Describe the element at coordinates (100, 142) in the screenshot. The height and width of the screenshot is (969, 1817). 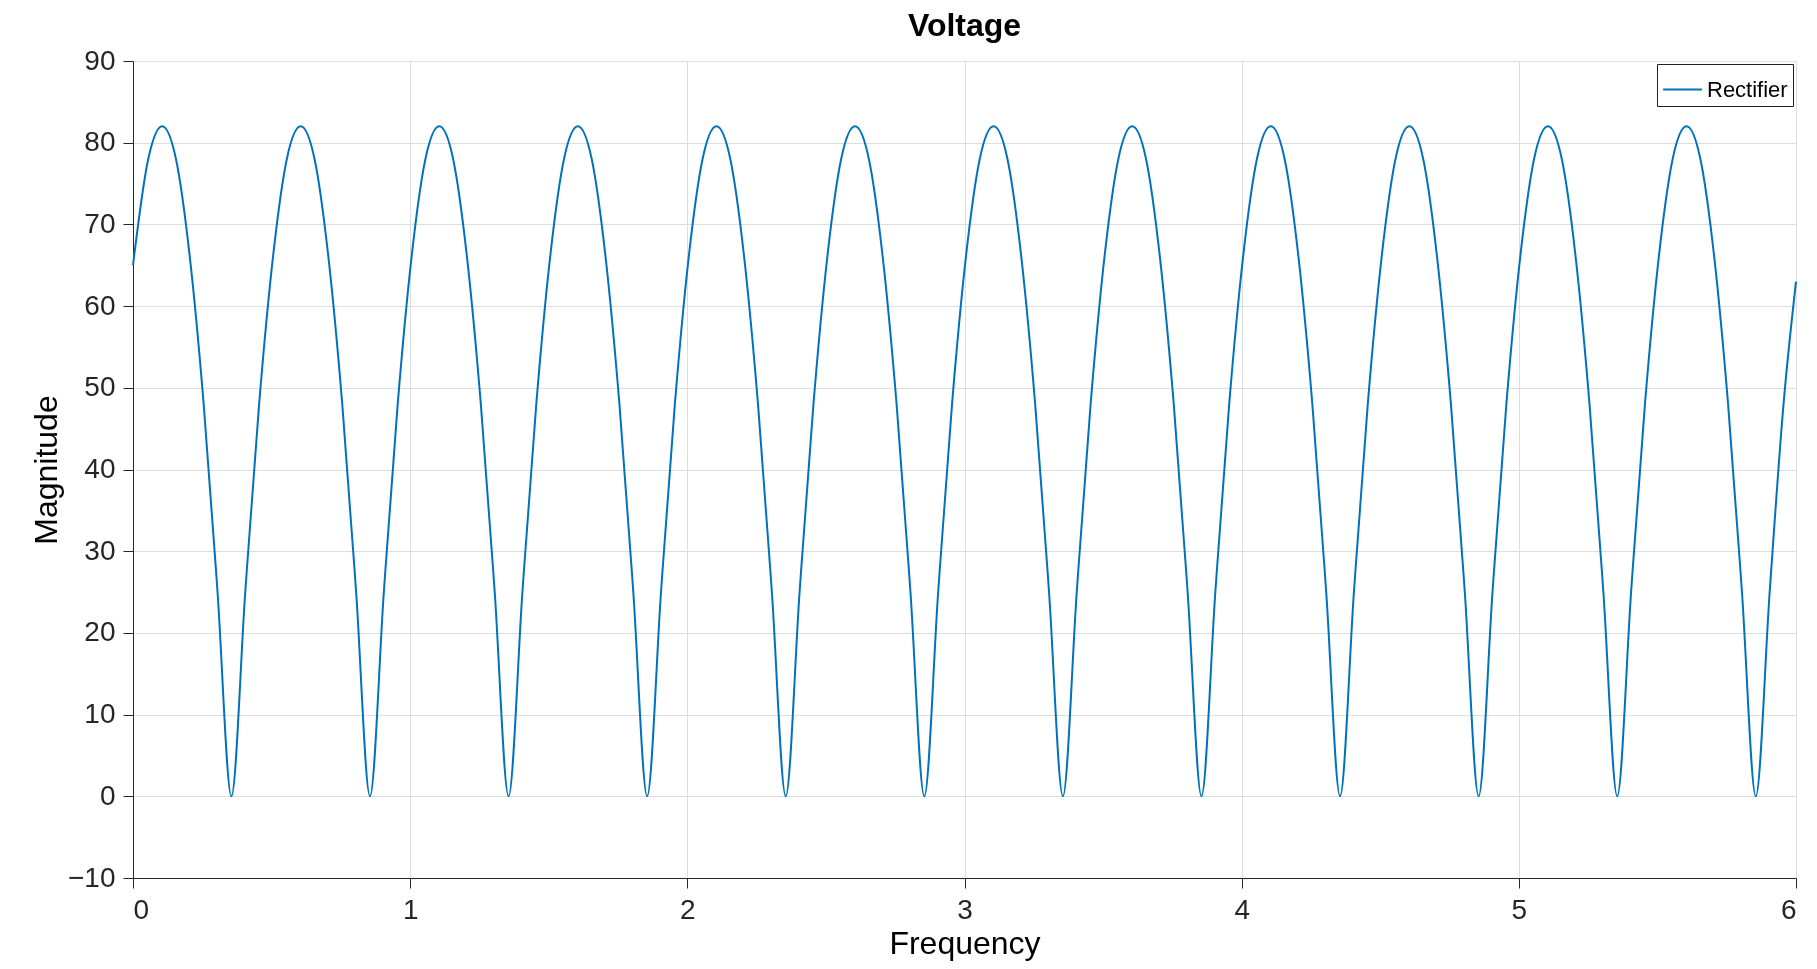
I see `y-tick-label: 80` at that location.